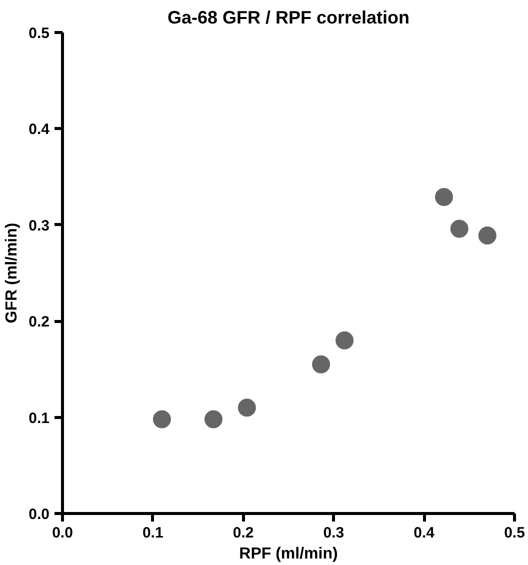 This screenshot has height=565, width=528. Describe the element at coordinates (425, 533) in the screenshot. I see `x-tick-label: 0.4` at that location.